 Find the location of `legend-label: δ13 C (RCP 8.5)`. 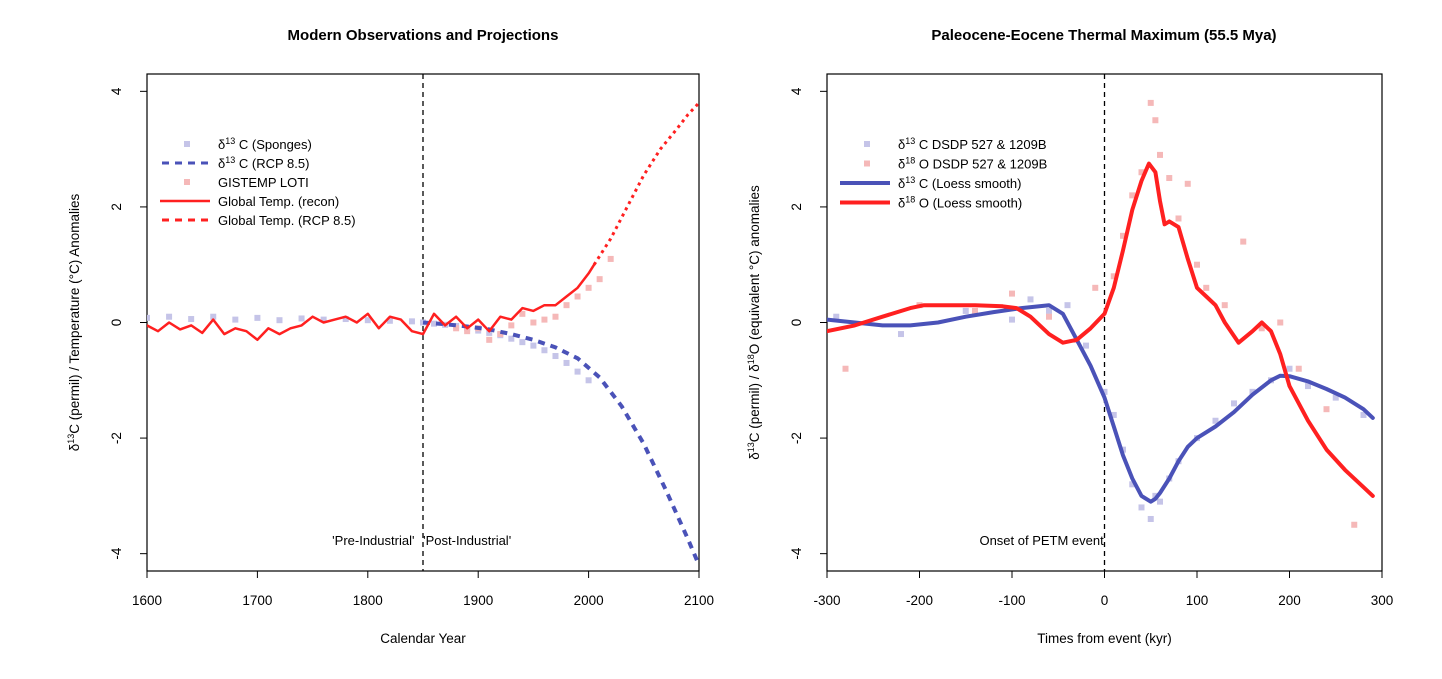

legend-label: δ13 C (RCP 8.5) is located at coordinates (263, 163).